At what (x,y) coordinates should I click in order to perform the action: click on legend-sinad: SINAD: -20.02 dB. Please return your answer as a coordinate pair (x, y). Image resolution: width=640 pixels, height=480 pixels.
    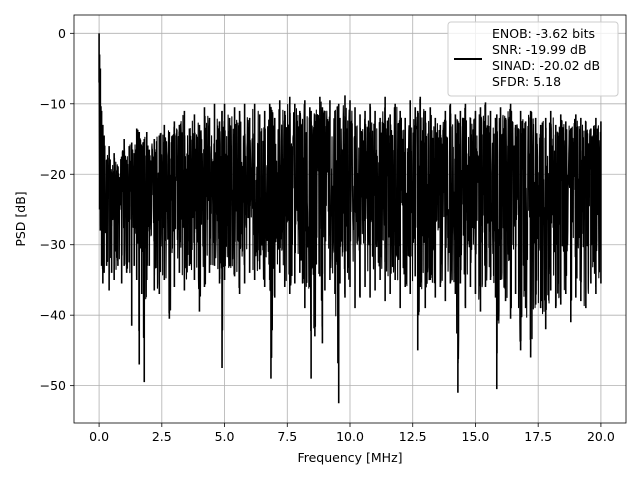
    Looking at the image, I should click on (546, 65).